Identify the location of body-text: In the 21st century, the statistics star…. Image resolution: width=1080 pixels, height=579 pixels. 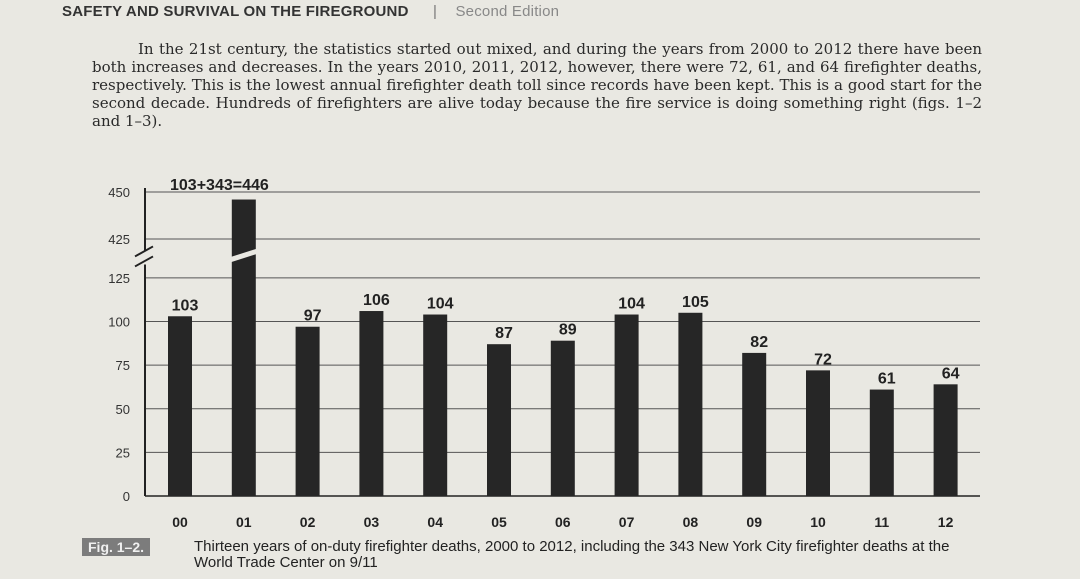
(537, 85).